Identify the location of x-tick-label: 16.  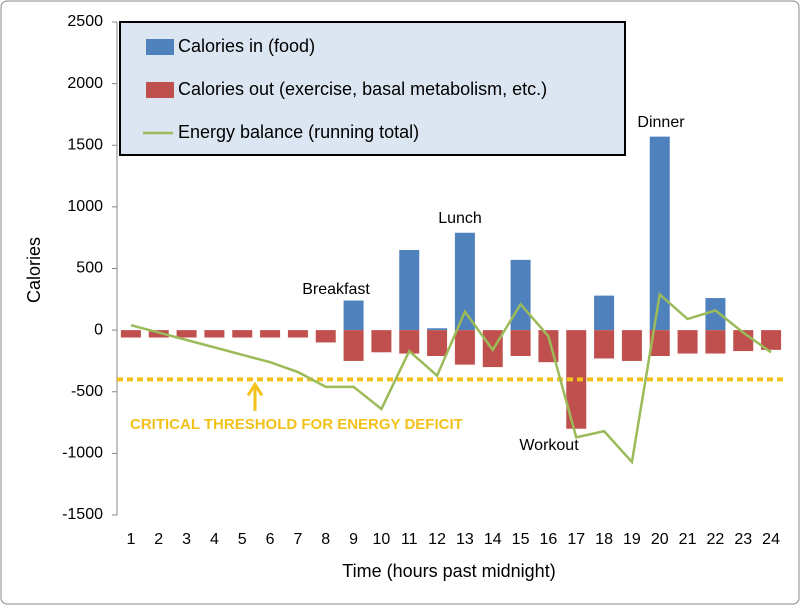
(549, 539).